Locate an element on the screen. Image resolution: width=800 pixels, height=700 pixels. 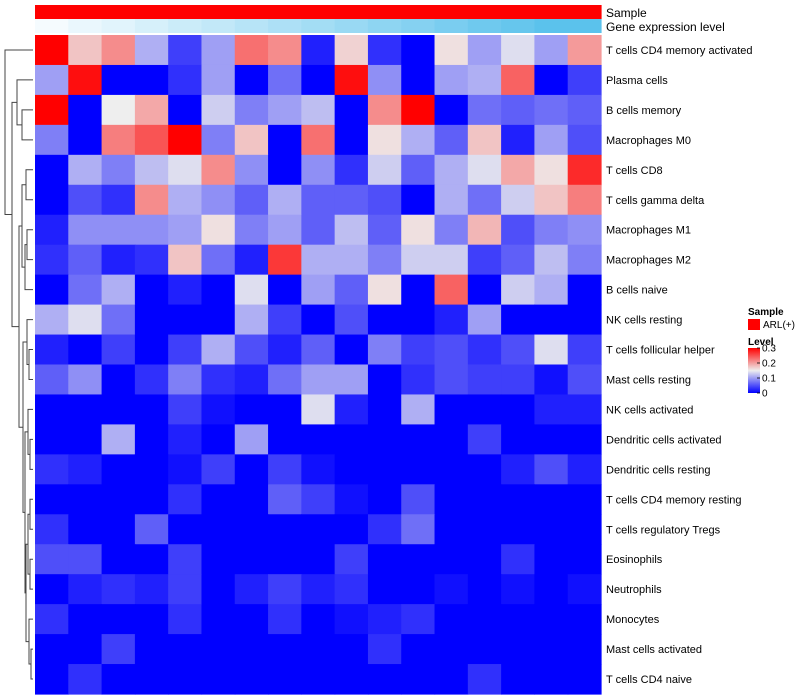
row-label: Macrophages M1 is located at coordinates (648, 231).